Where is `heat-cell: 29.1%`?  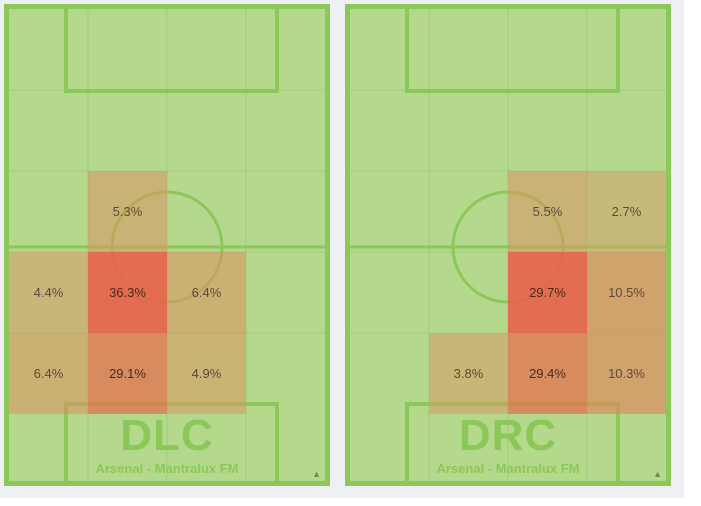
heat-cell: 29.1% is located at coordinates (127, 373).